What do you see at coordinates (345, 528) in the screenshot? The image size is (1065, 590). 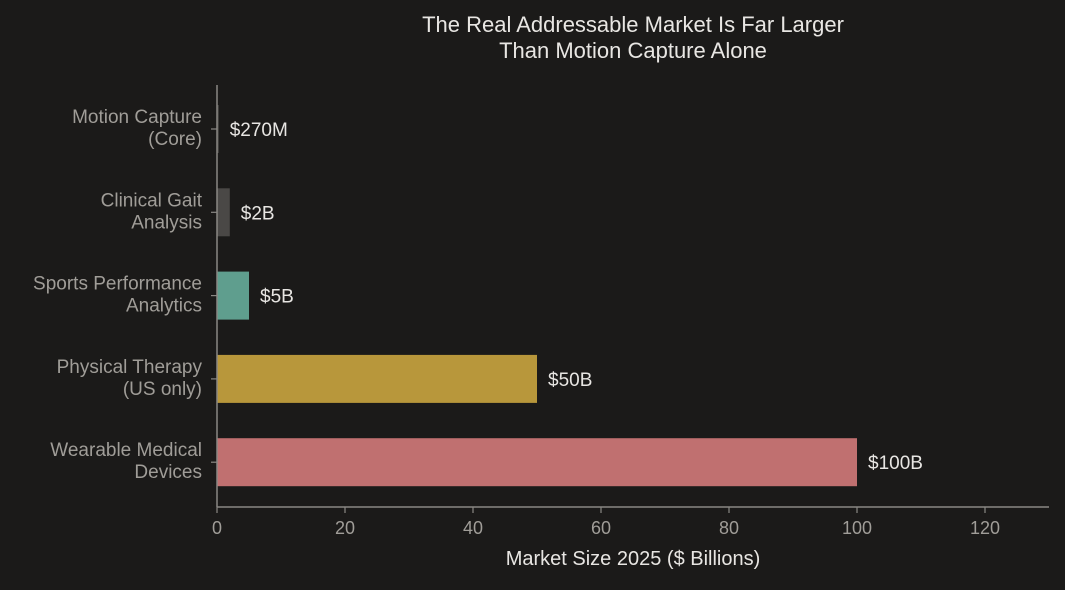 I see `x-tick-label: 20` at bounding box center [345, 528].